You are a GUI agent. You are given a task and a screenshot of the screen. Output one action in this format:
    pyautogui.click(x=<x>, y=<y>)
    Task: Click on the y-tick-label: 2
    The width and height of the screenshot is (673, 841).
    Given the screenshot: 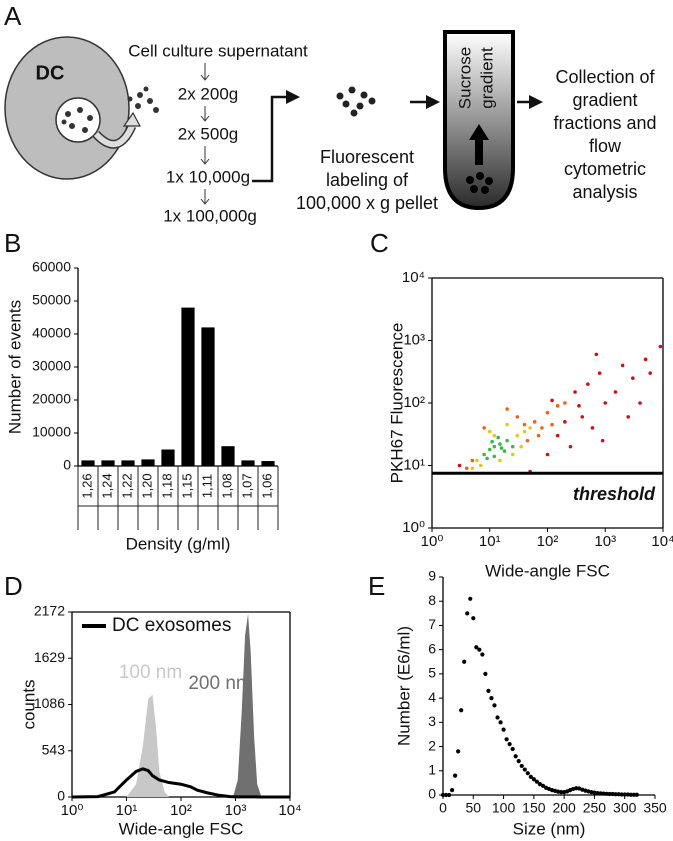 What is the action you would take?
    pyautogui.click(x=432, y=745)
    